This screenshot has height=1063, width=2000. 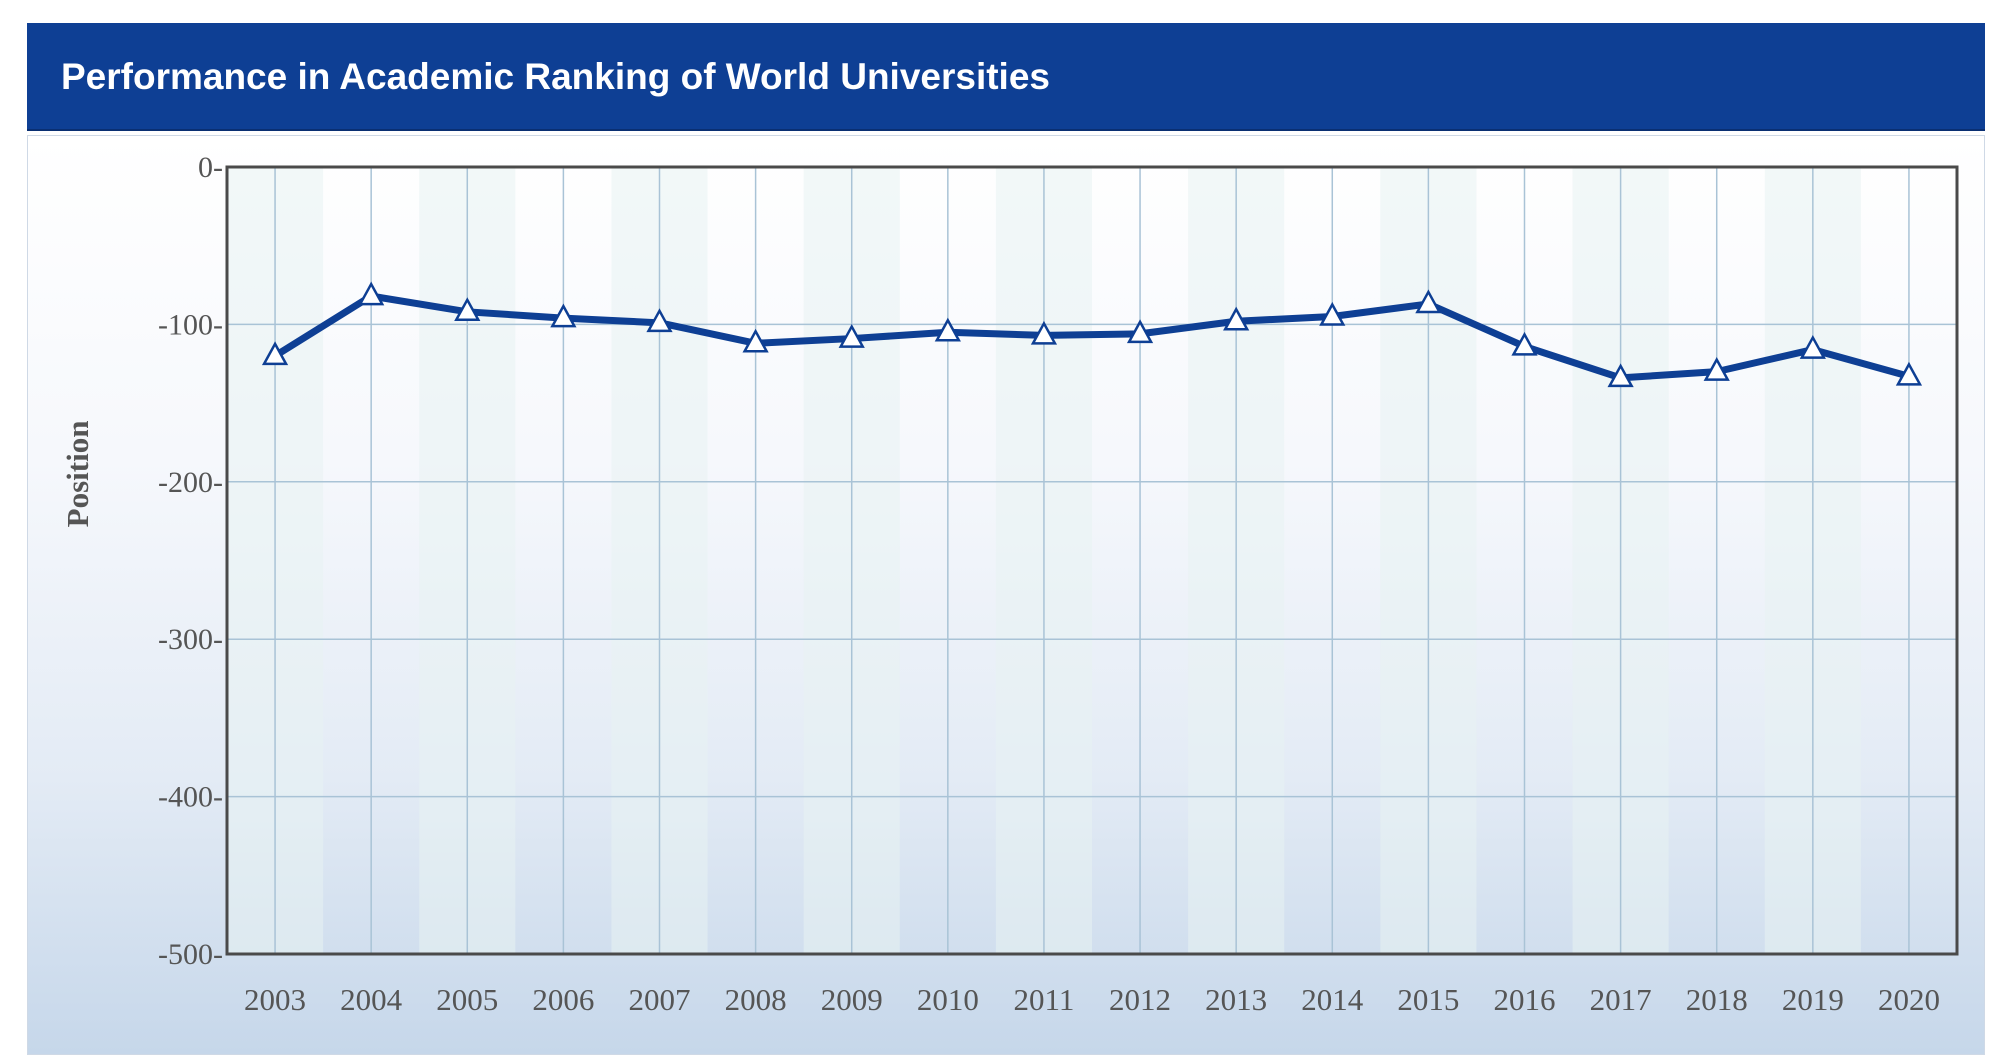 What do you see at coordinates (660, 999) in the screenshot?
I see `x-tick-label: 2007` at bounding box center [660, 999].